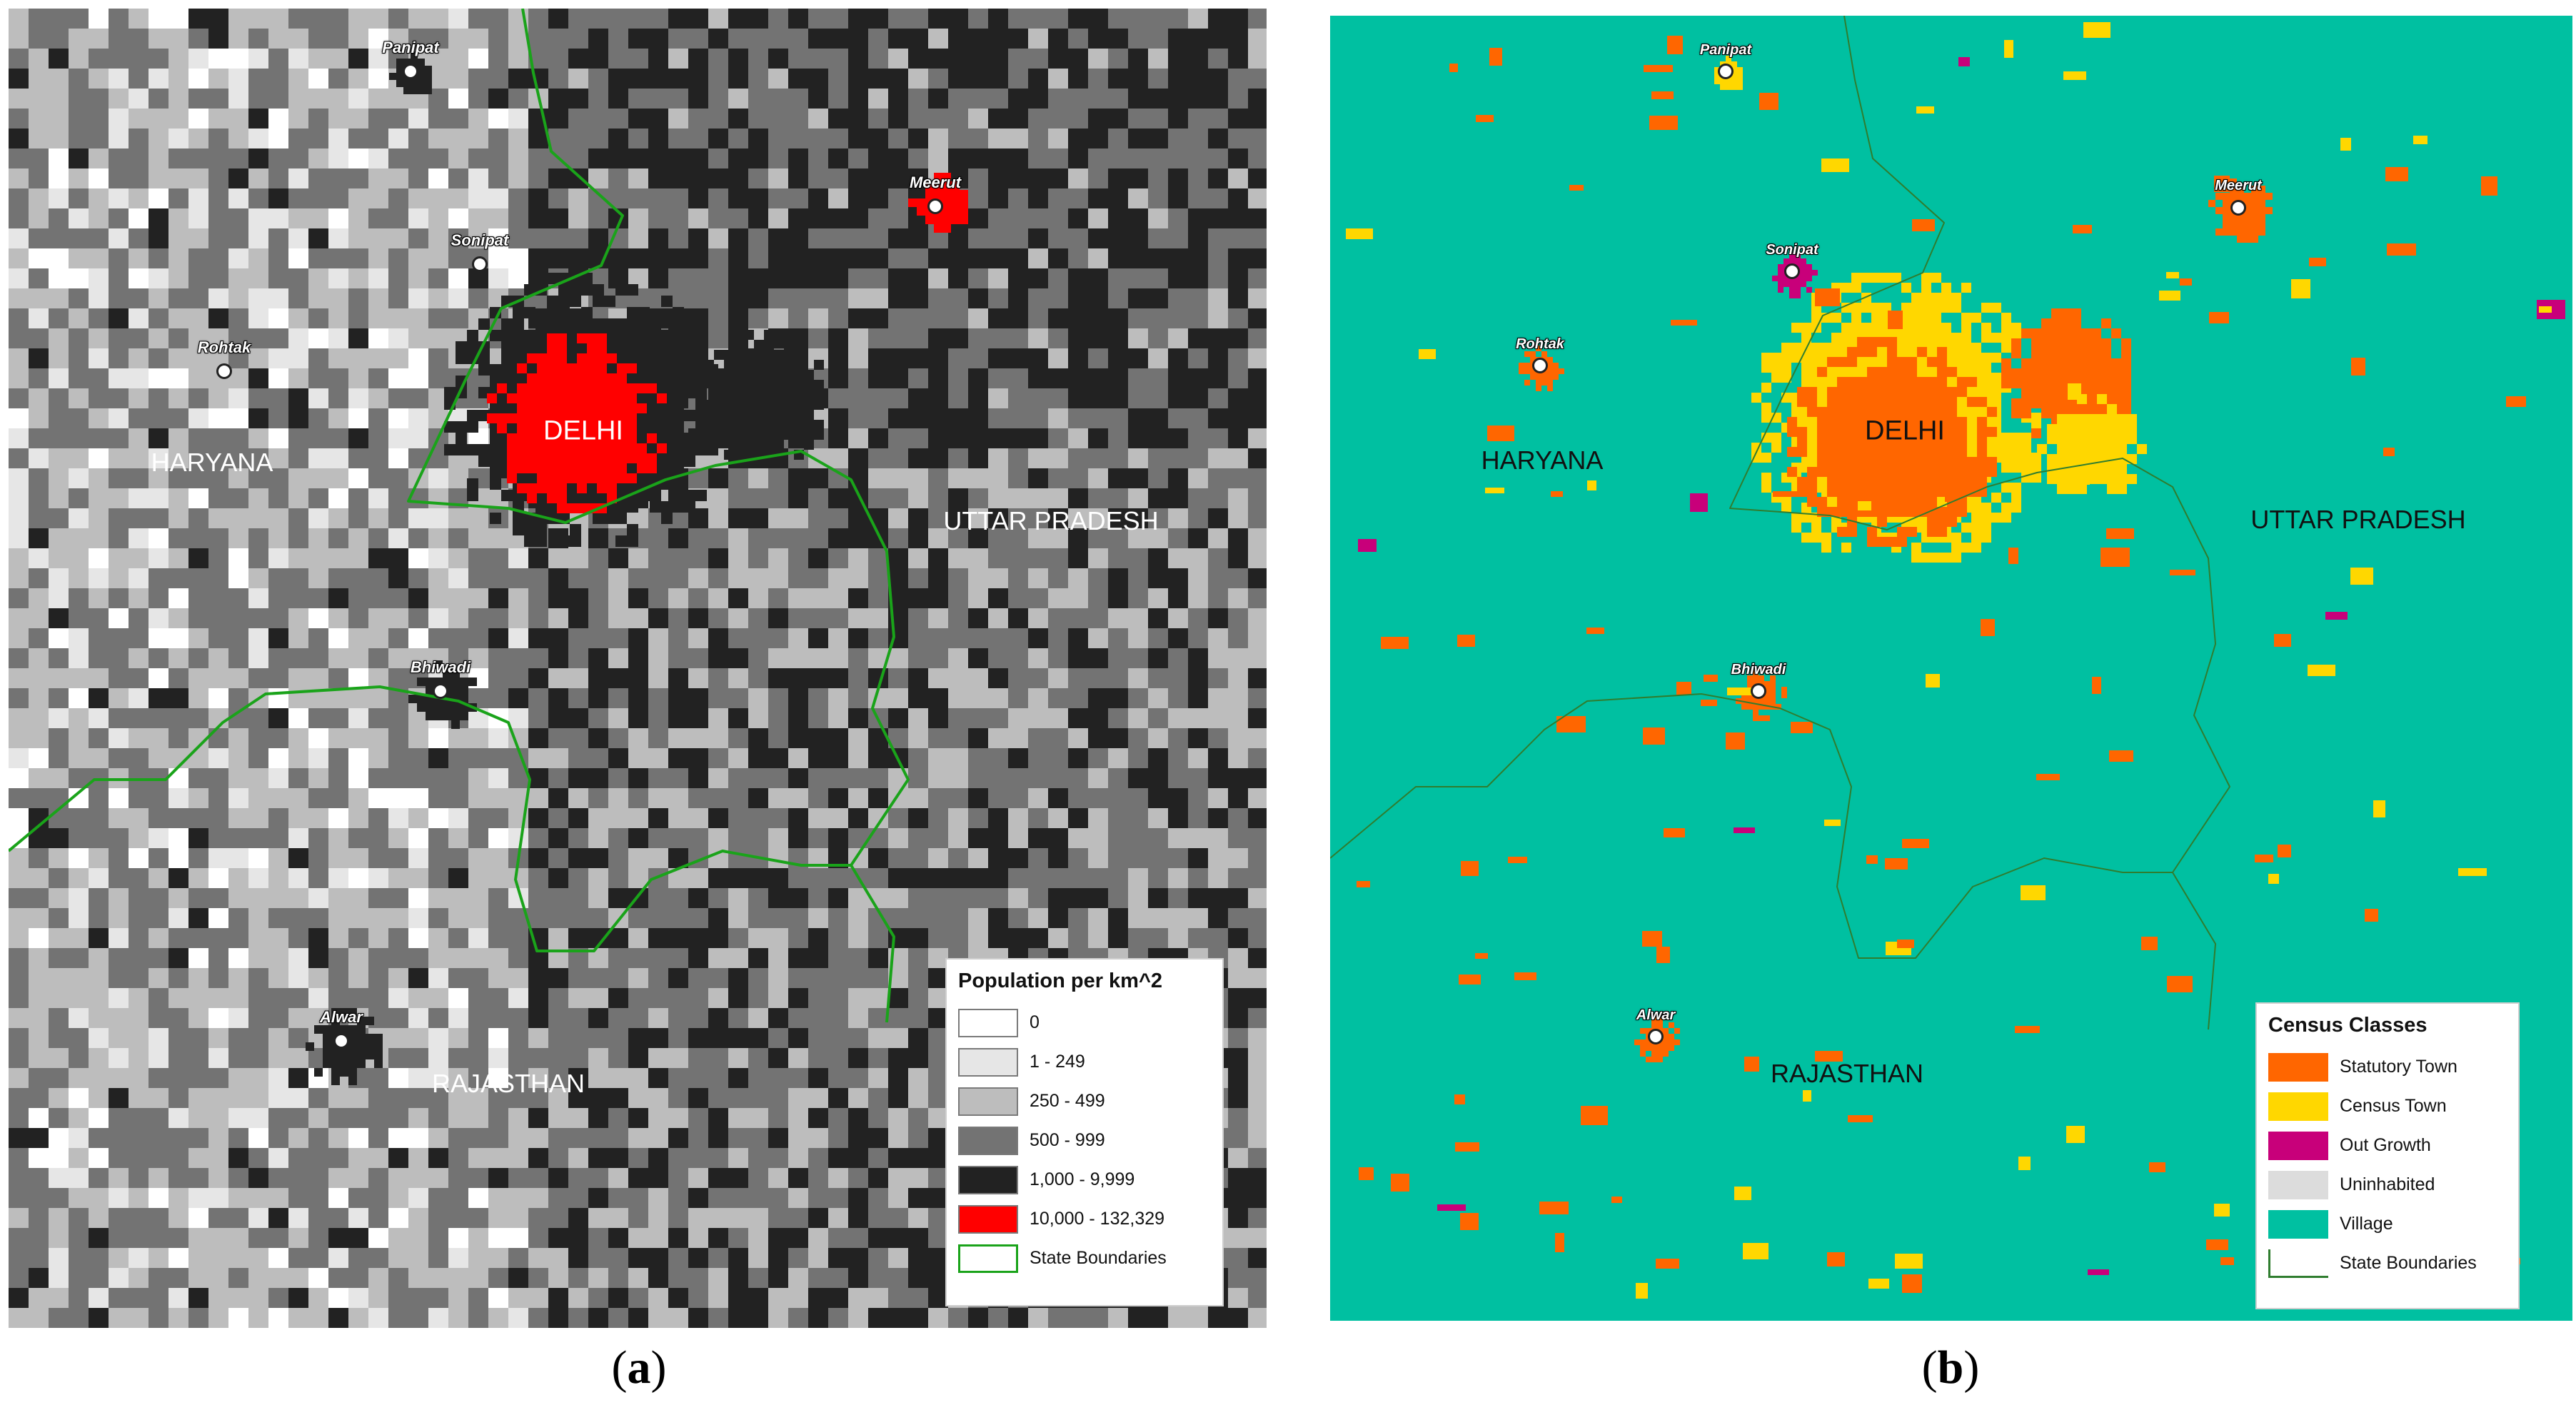  I want to click on state-boundary-line, so click(1980, 523).